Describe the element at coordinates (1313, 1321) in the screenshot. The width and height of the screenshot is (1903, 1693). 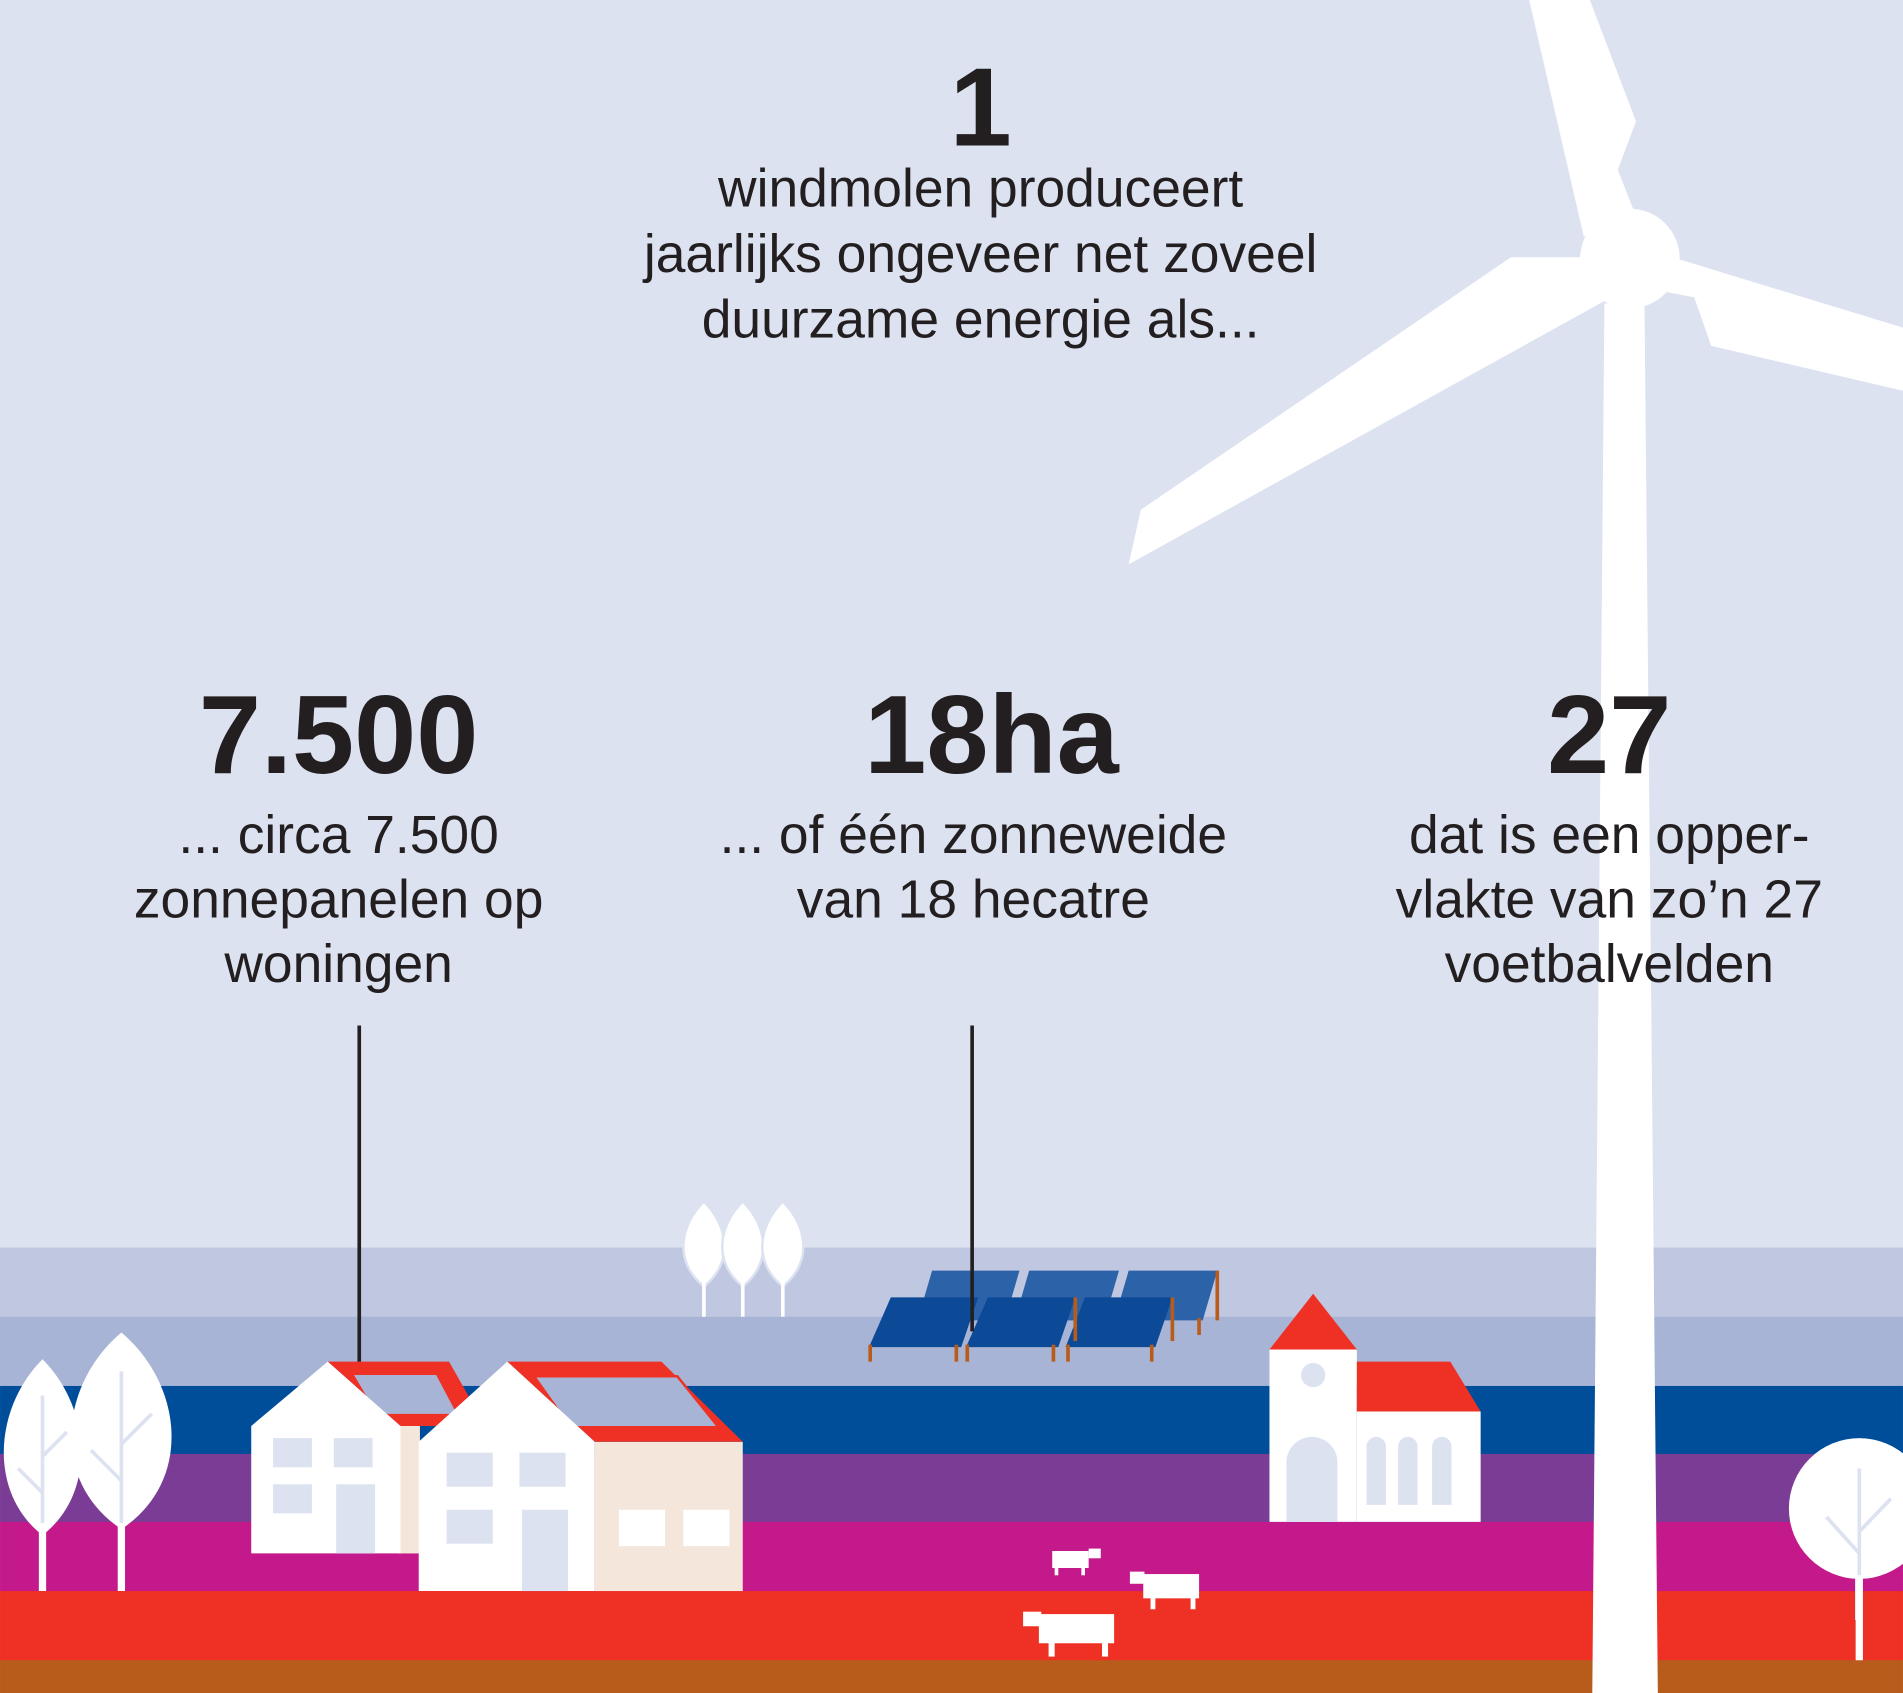
I see `tower-roof` at that location.